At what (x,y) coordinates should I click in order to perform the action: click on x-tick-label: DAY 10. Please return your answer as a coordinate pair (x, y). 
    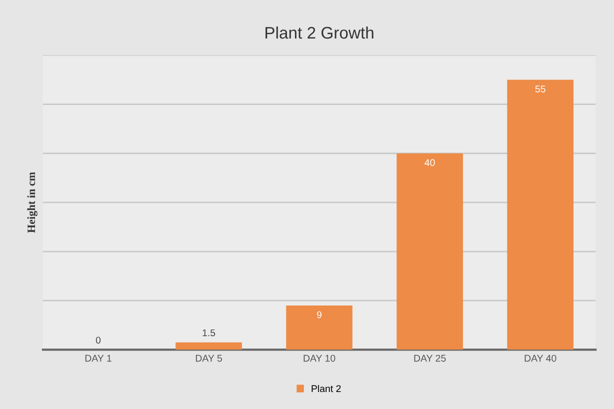
    Looking at the image, I should click on (320, 358).